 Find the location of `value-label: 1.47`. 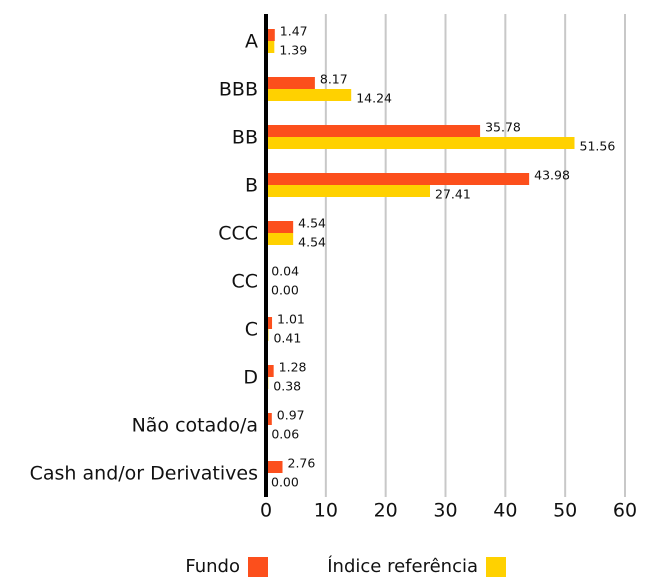

value-label: 1.47 is located at coordinates (294, 31).